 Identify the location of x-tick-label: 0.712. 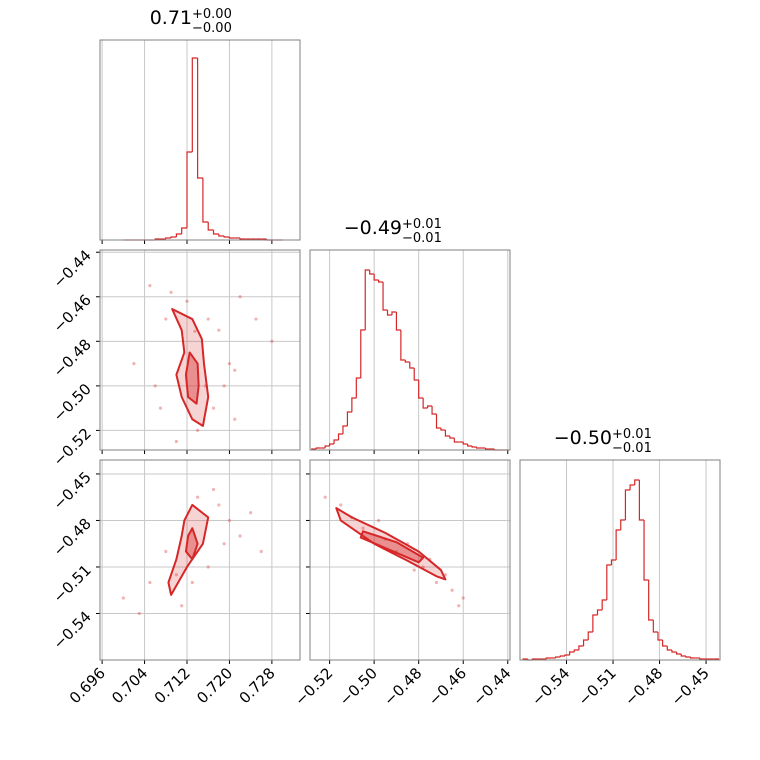
(172, 685).